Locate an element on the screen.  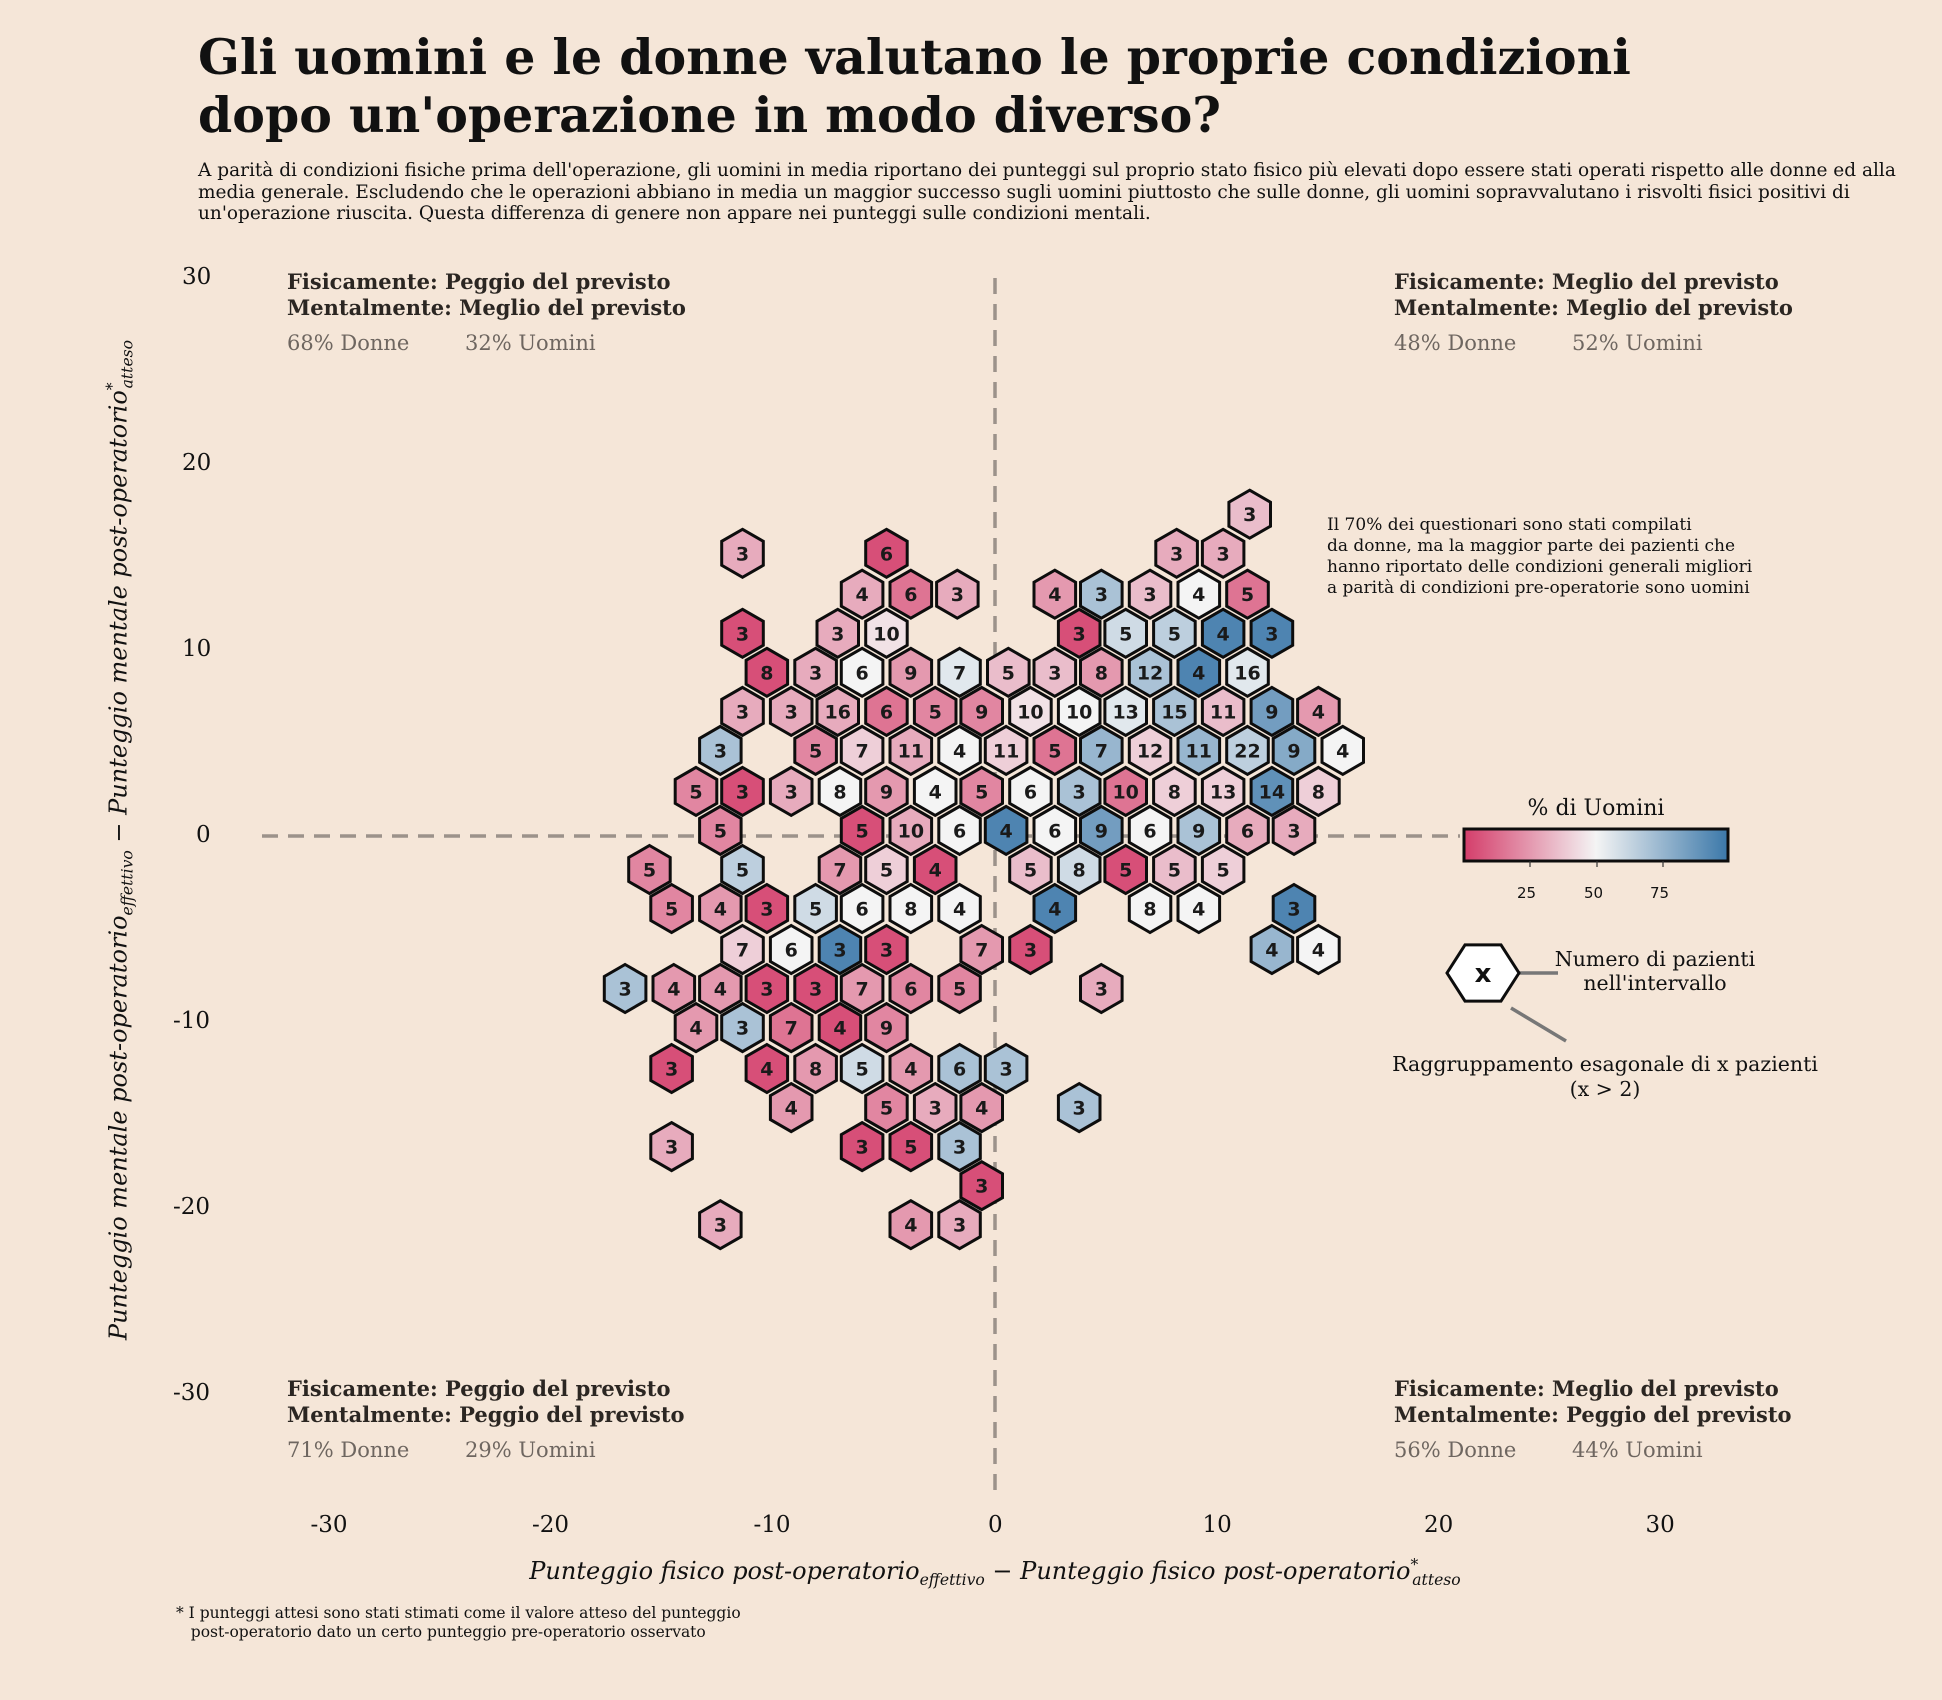
quadrant-ment-label: Mentalmente: Meglio del previsto is located at coordinates (1593, 307).